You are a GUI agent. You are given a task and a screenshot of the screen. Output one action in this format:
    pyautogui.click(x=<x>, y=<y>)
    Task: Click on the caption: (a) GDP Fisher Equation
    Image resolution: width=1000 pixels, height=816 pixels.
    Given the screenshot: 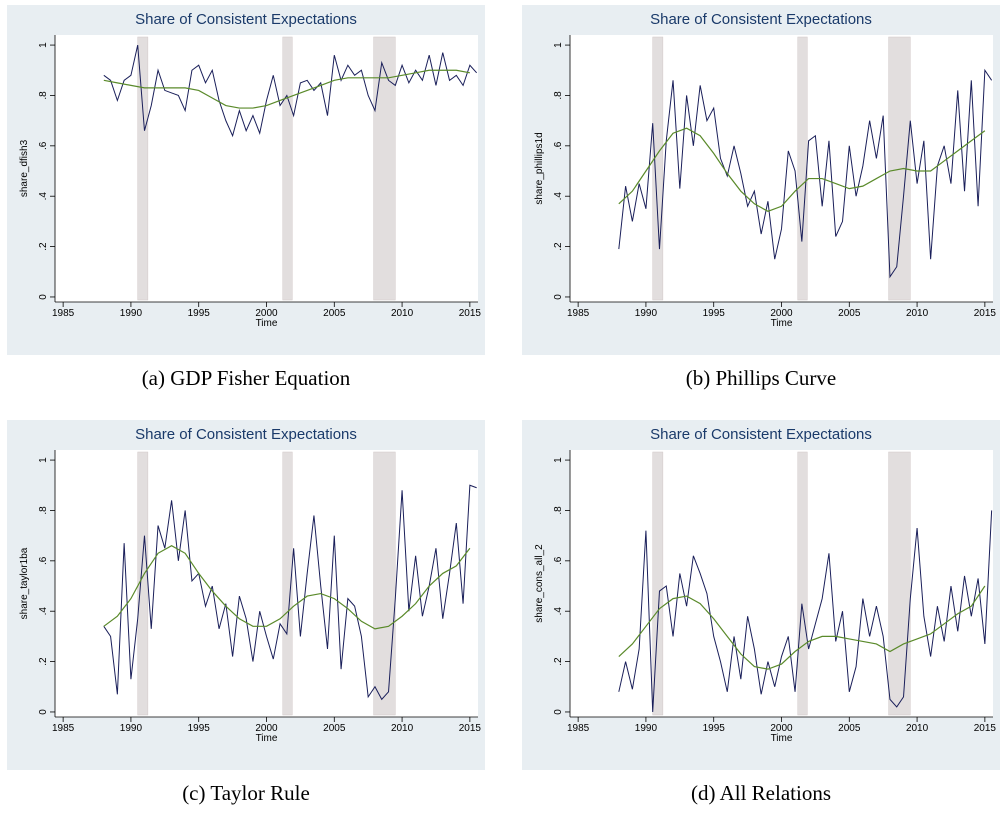 What is the action you would take?
    pyautogui.click(x=246, y=378)
    